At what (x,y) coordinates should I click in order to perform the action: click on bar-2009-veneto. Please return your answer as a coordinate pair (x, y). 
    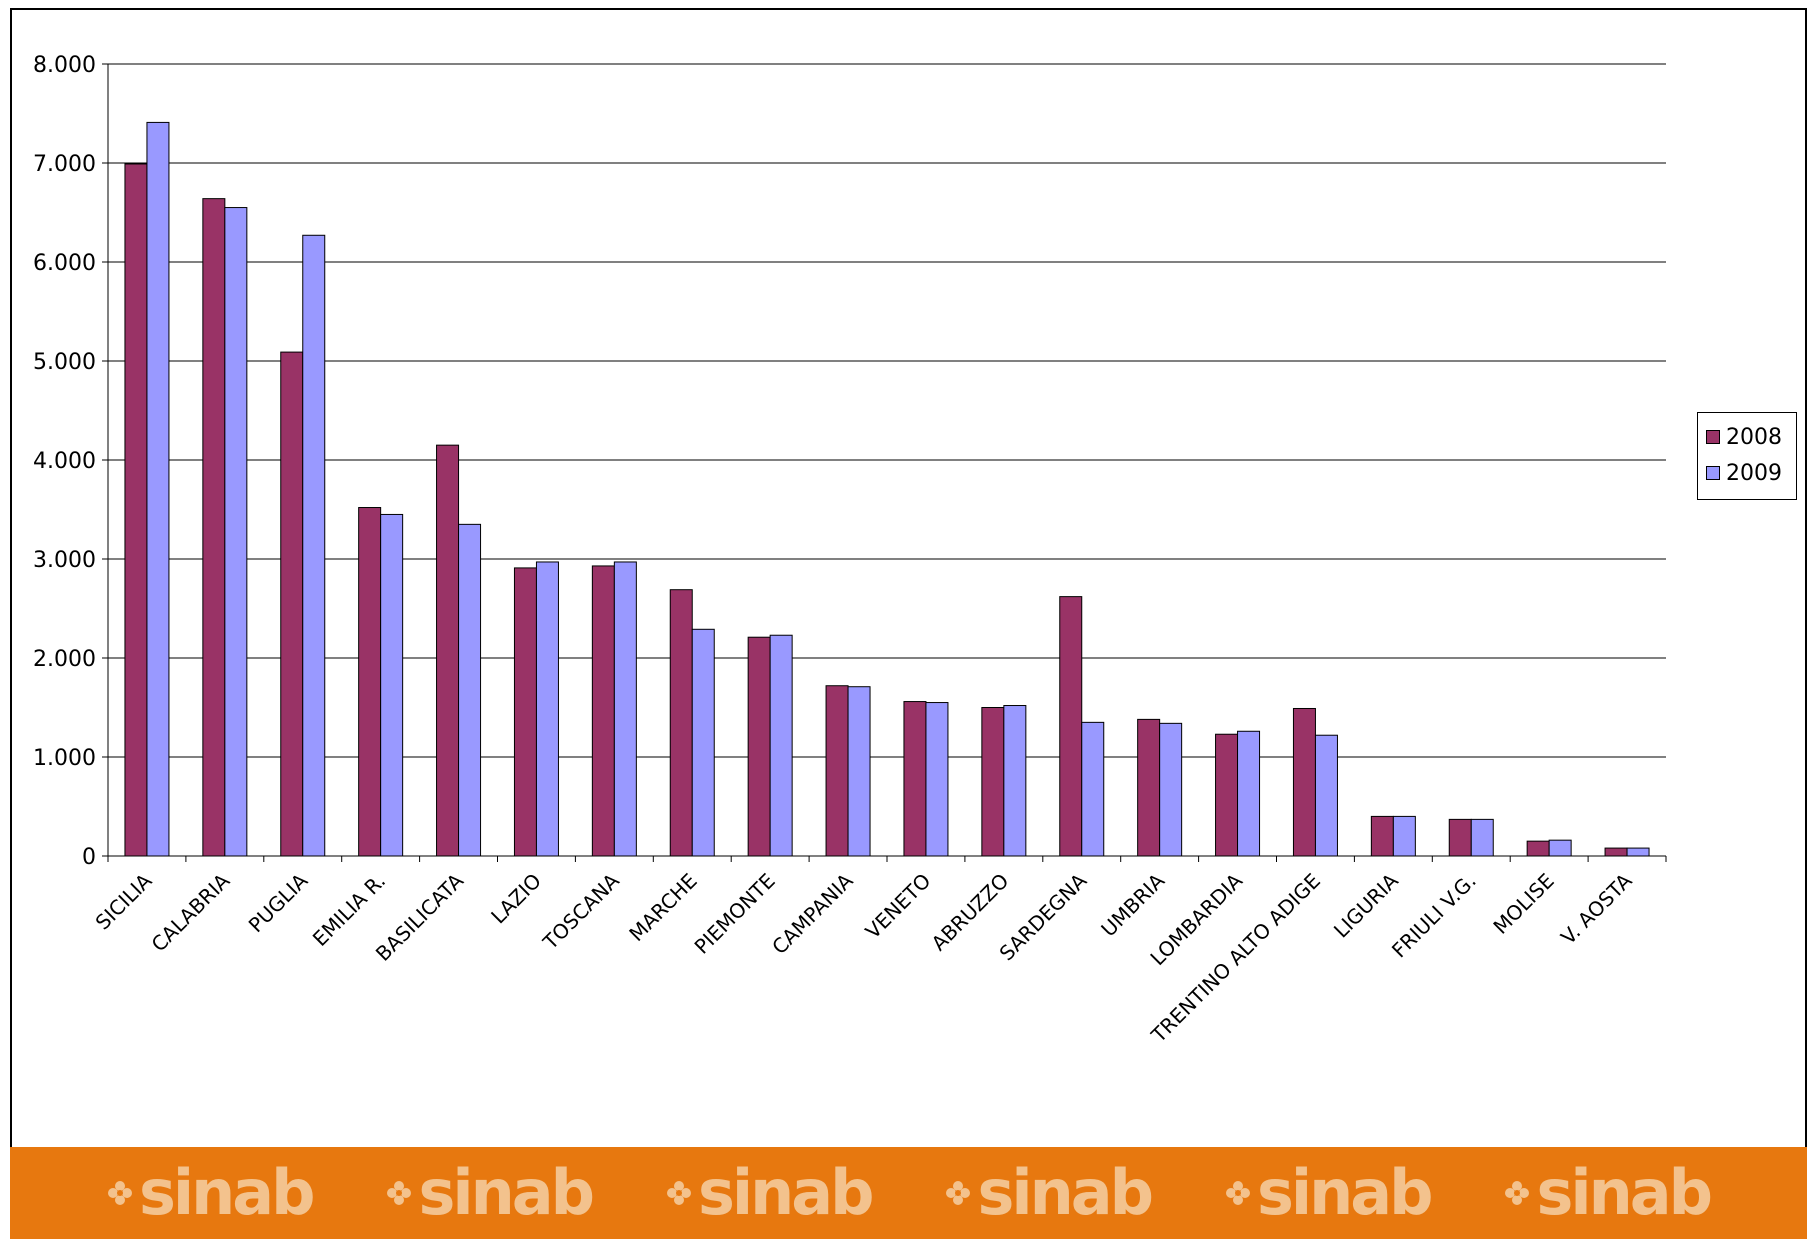
    Looking at the image, I should click on (937, 779).